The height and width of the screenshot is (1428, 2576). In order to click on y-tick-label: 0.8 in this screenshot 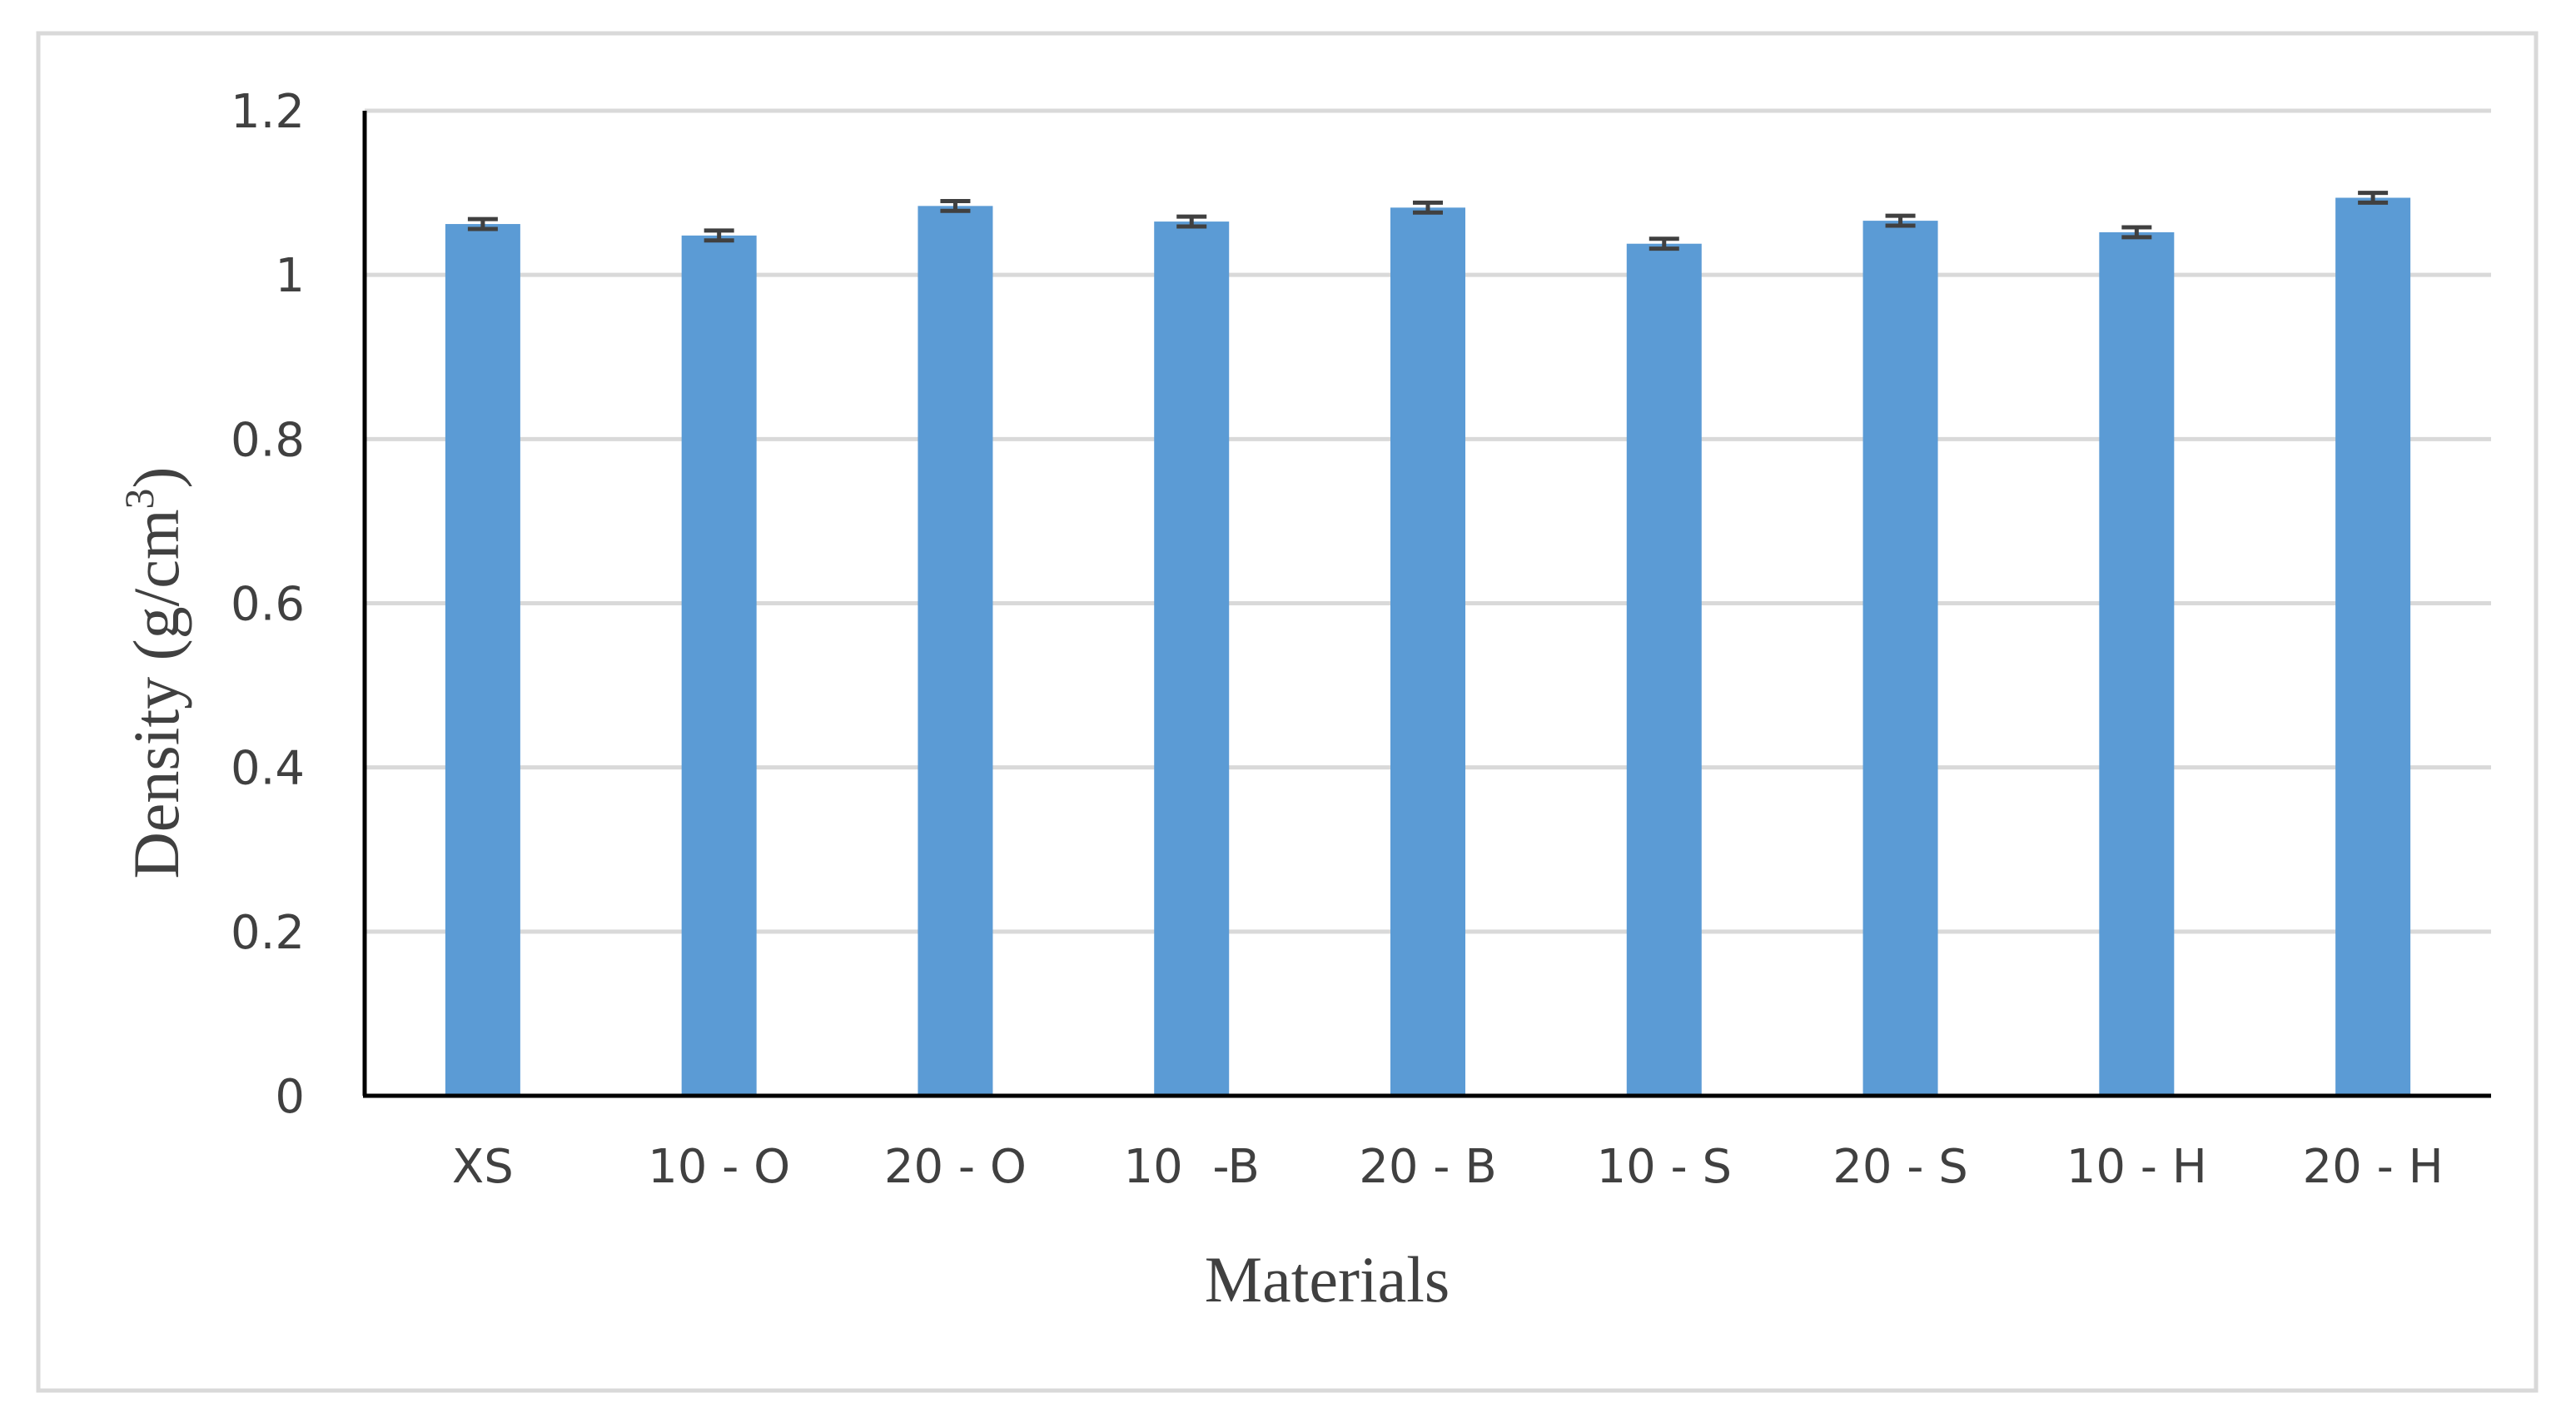, I will do `click(268, 440)`.